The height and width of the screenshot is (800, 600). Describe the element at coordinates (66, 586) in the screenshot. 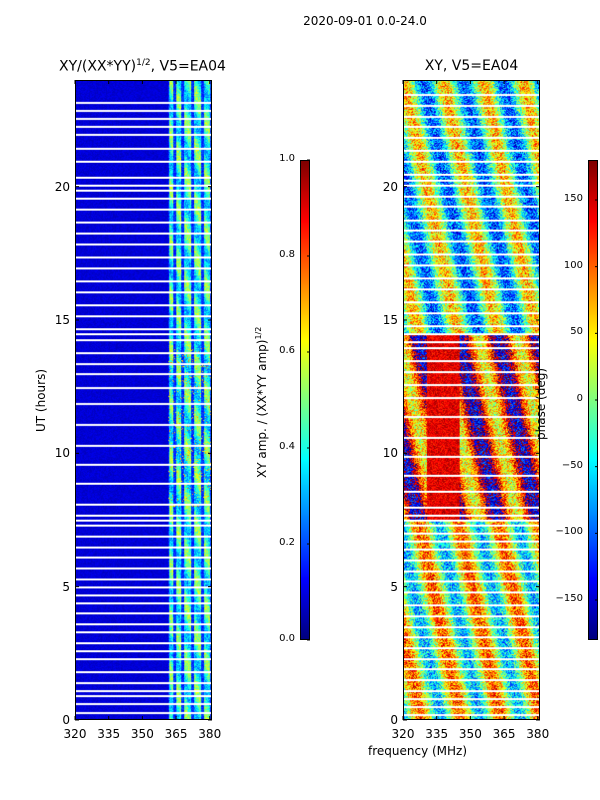

I see `left-y-tick-label: 5` at that location.